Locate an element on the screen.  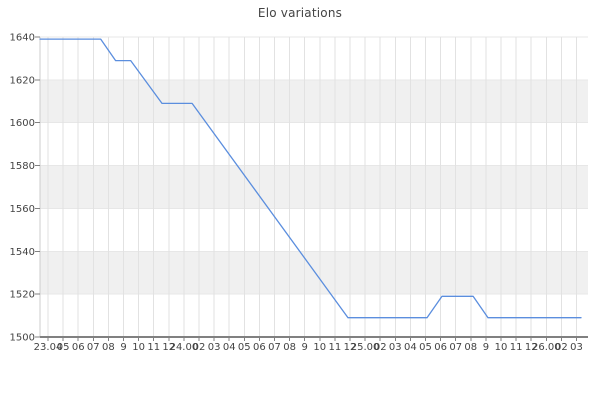
y-tick-label: 1540 is located at coordinates (22, 252).